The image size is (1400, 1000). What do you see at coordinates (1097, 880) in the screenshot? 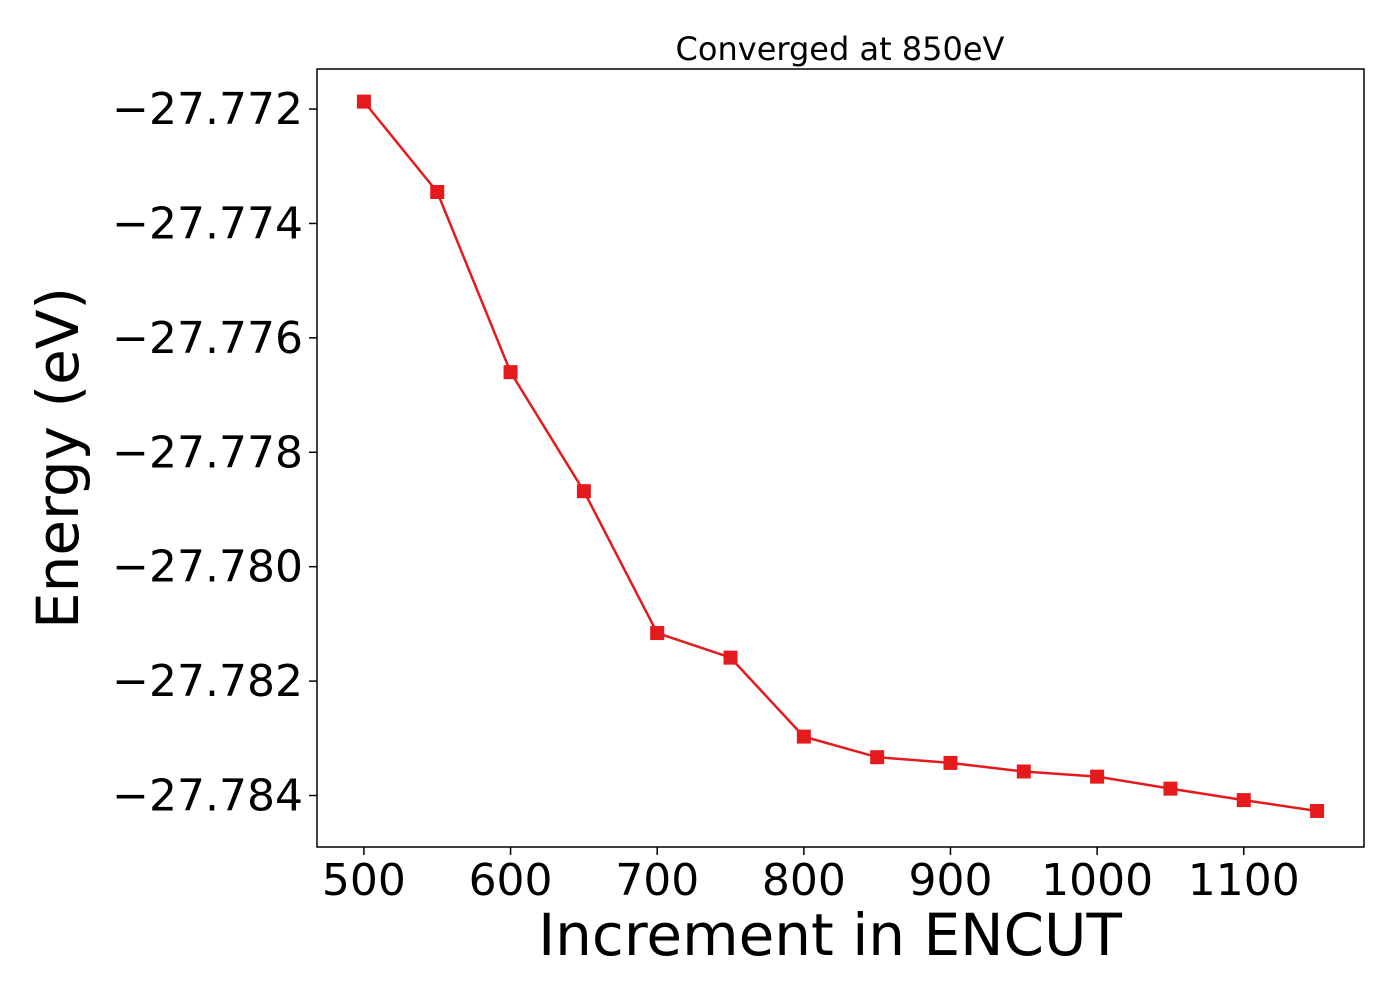
I see `x-tick-label: 1000` at bounding box center [1097, 880].